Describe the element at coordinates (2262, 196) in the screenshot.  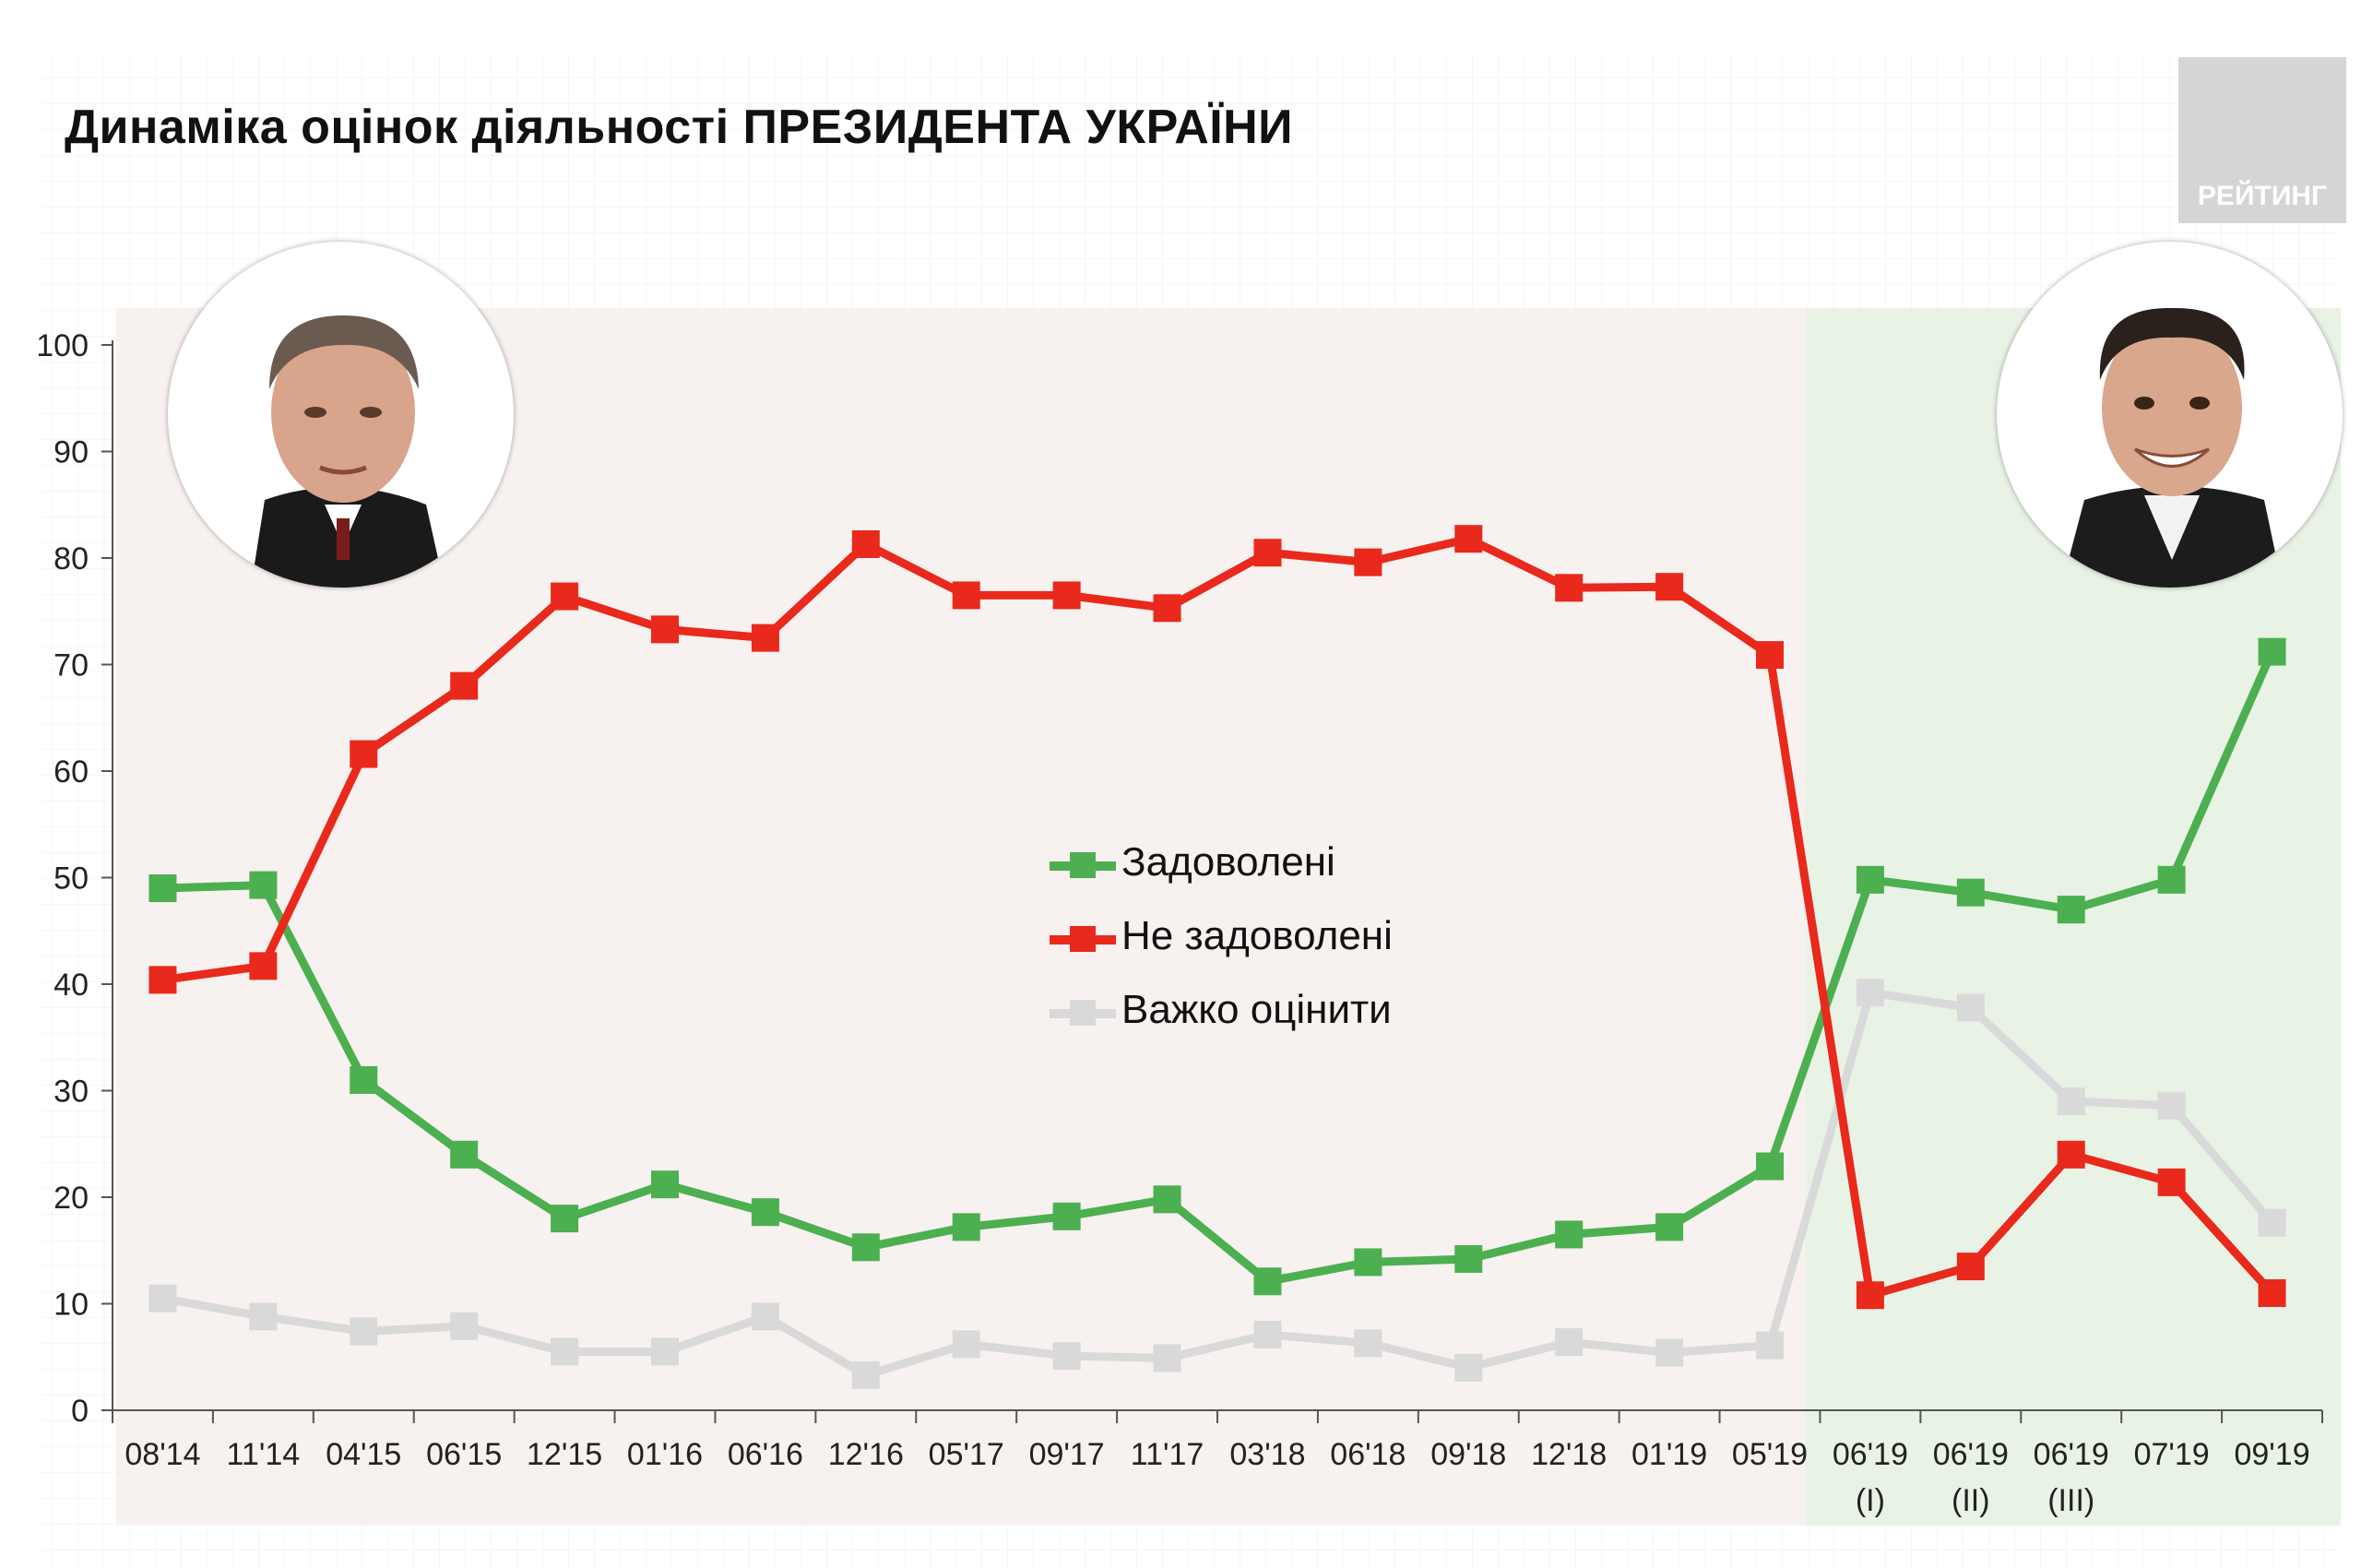
I see `logo-text: РЕЙТИНГ` at that location.